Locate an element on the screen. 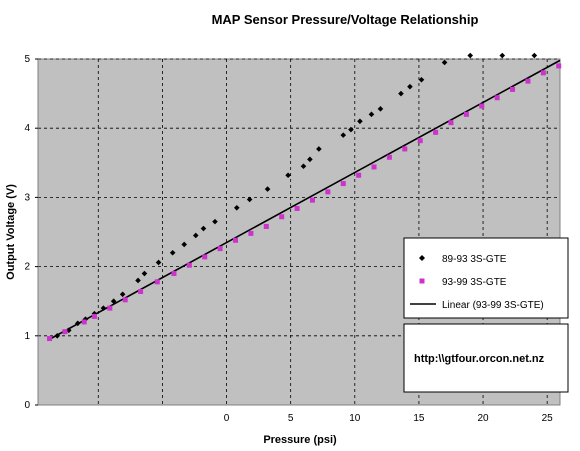  y-tick-label: 4 is located at coordinates (27, 128).